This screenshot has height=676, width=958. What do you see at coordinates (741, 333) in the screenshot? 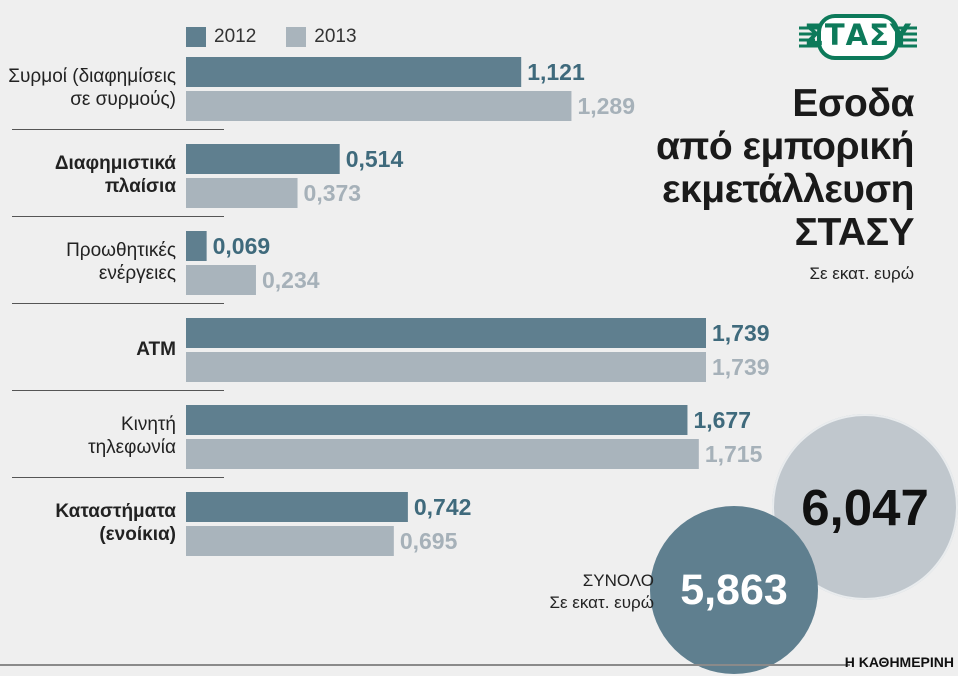
I see `data-label-2012: 1,739` at bounding box center [741, 333].